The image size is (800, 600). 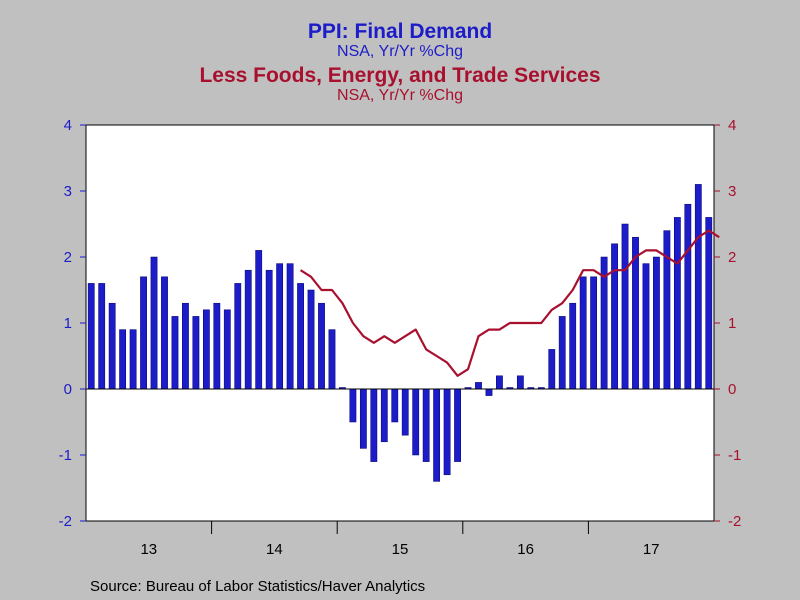 I want to click on x-tick-label: 14, so click(x=274, y=549).